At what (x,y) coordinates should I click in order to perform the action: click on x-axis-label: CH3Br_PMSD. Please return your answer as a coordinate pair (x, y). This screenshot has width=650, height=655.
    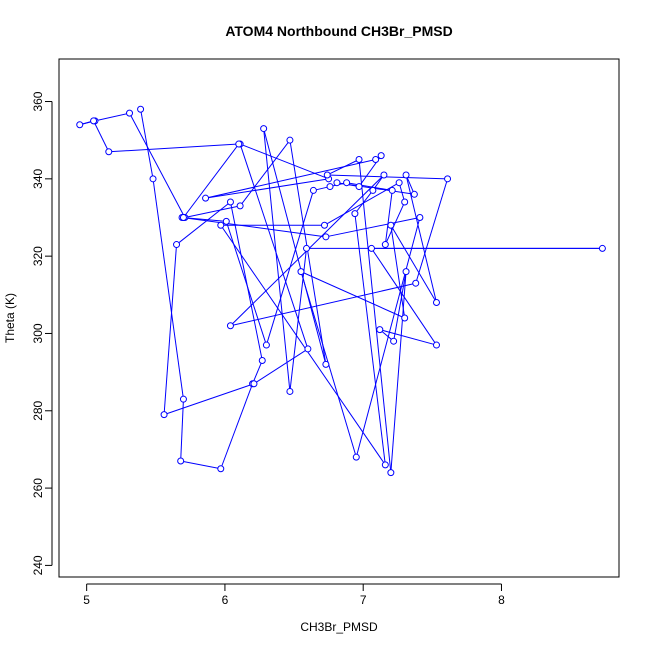
    Looking at the image, I should click on (339, 627).